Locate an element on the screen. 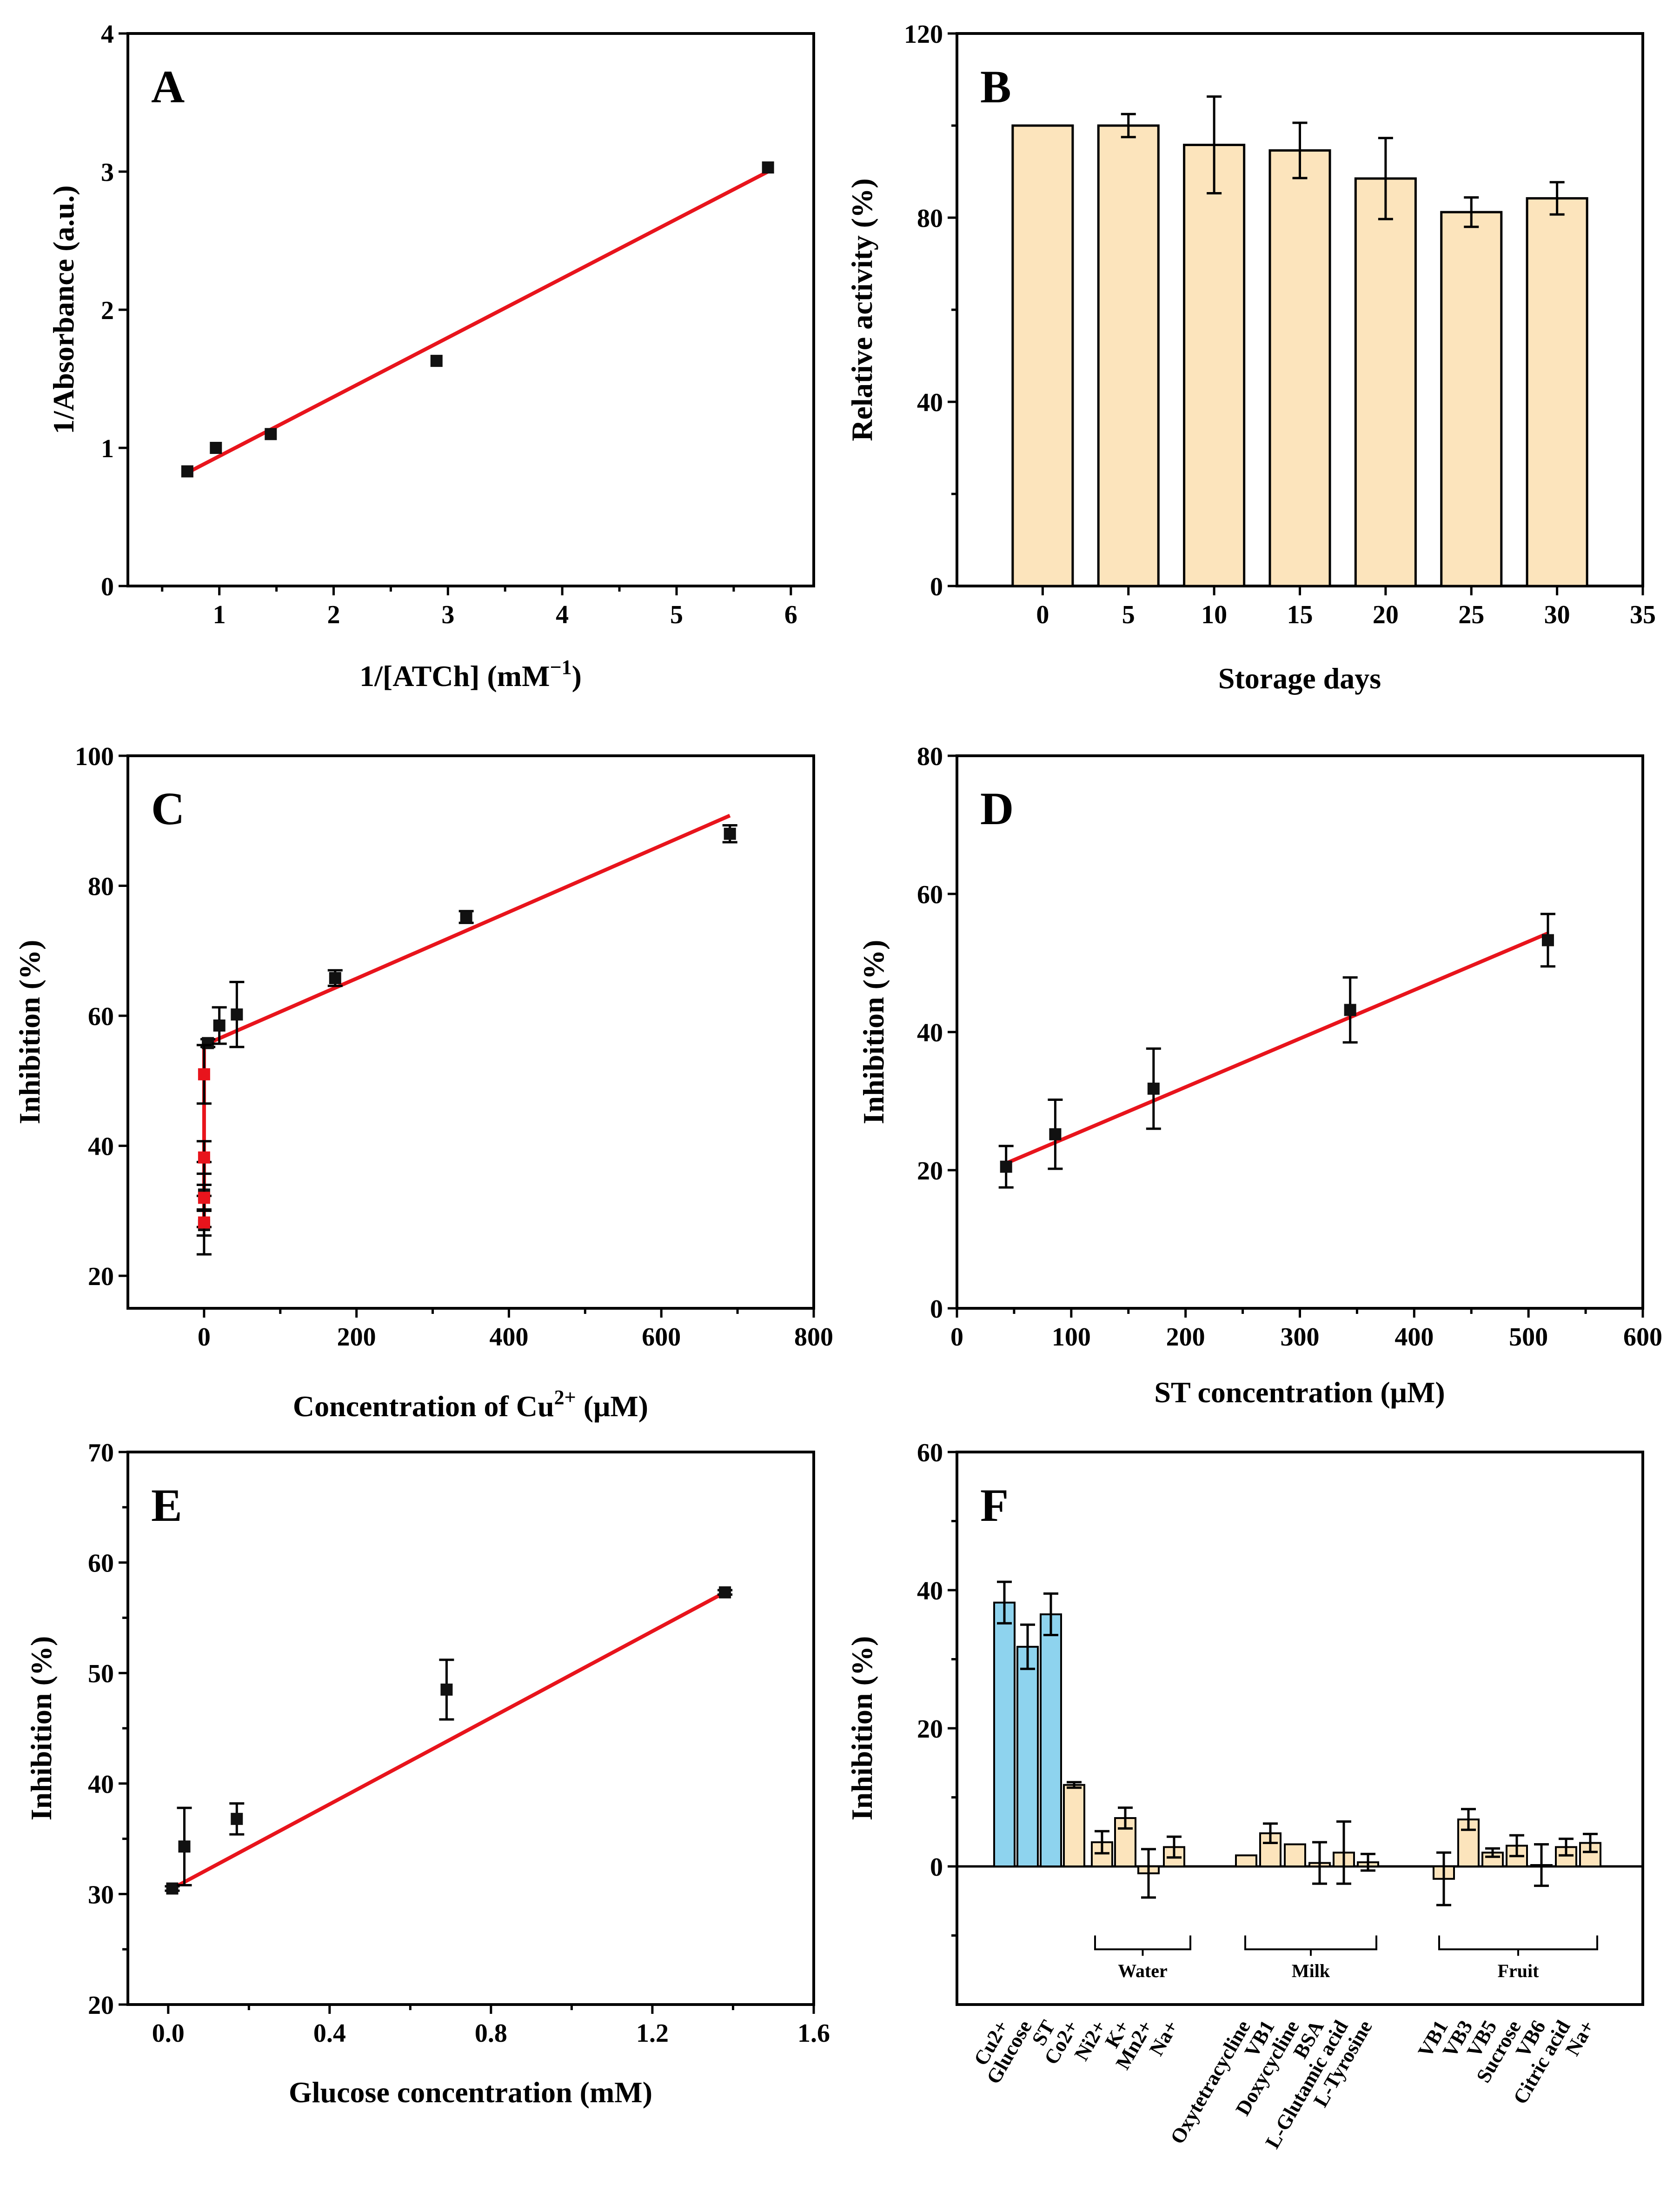 Image resolution: width=1680 pixels, height=2185 pixels. panel-e-ylabel: Inhibition (%) is located at coordinates (41, 1729).